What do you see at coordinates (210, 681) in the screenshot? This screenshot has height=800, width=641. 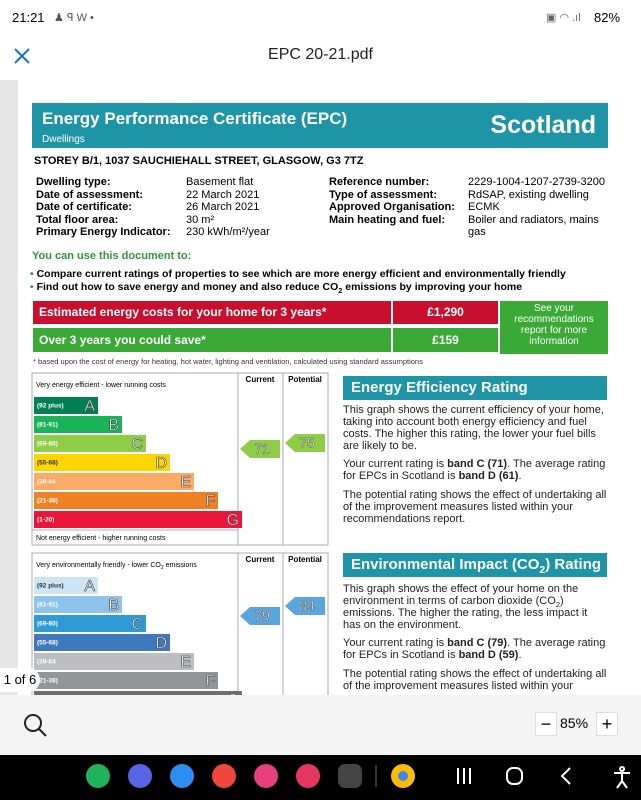 I see `band-letter: F` at bounding box center [210, 681].